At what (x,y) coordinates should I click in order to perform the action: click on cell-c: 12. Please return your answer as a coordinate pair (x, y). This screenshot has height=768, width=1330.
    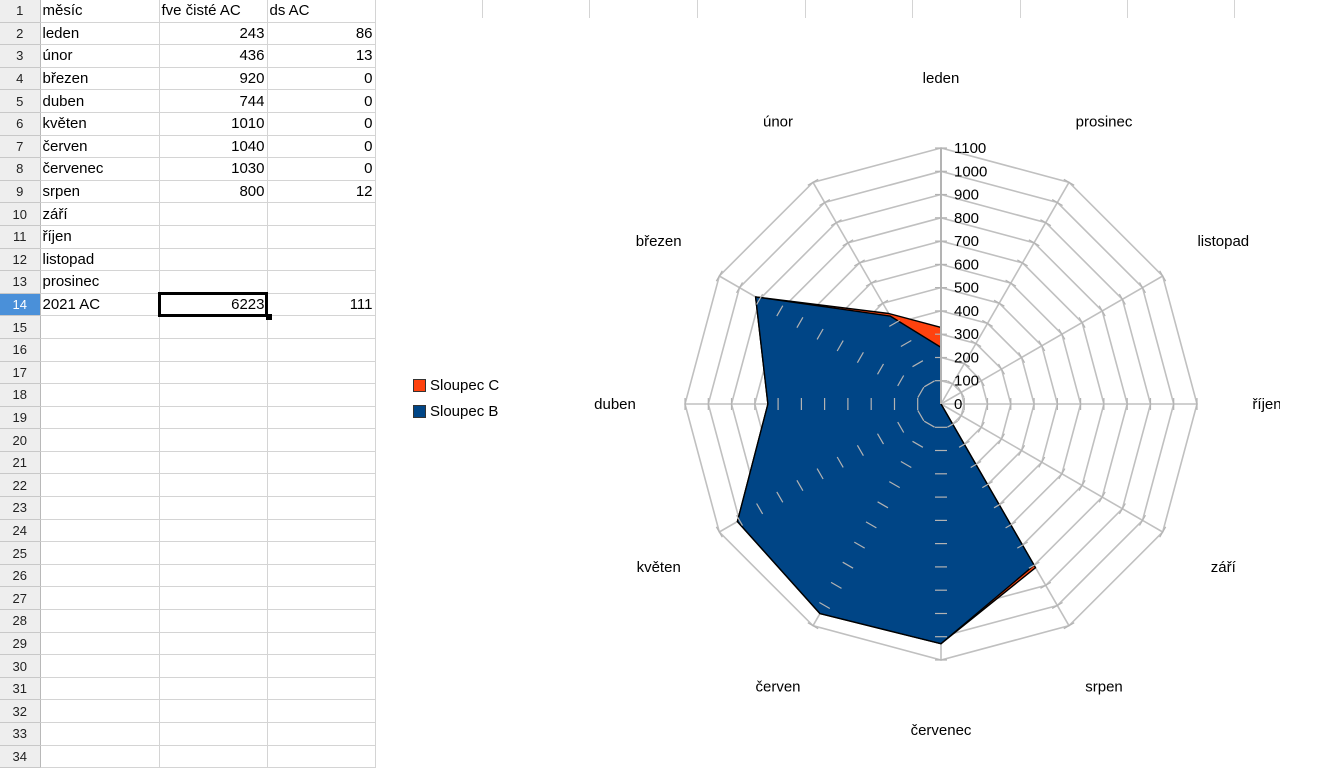
    Looking at the image, I should click on (321, 192).